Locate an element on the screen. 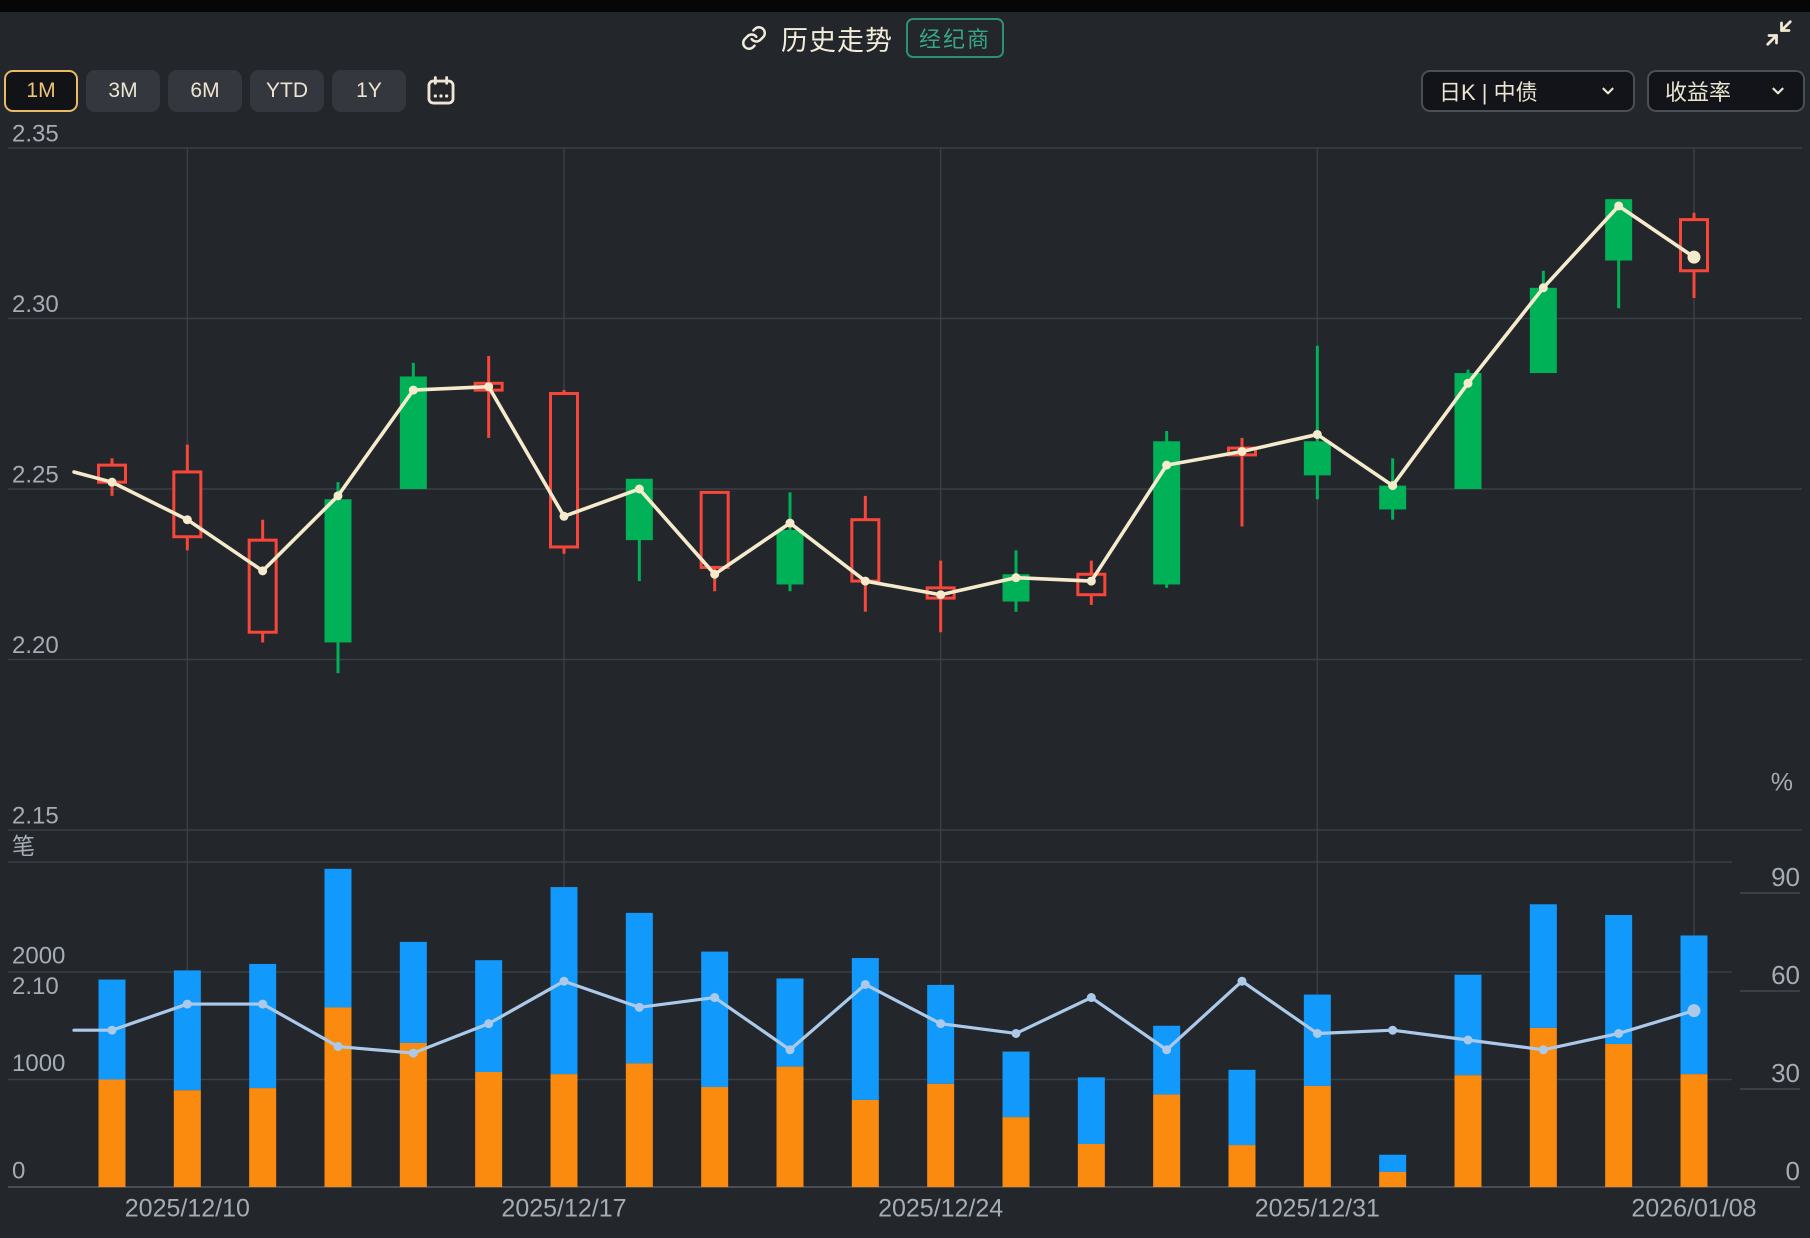  selector-group: 日K | 中债 收益率 is located at coordinates (1613, 91).